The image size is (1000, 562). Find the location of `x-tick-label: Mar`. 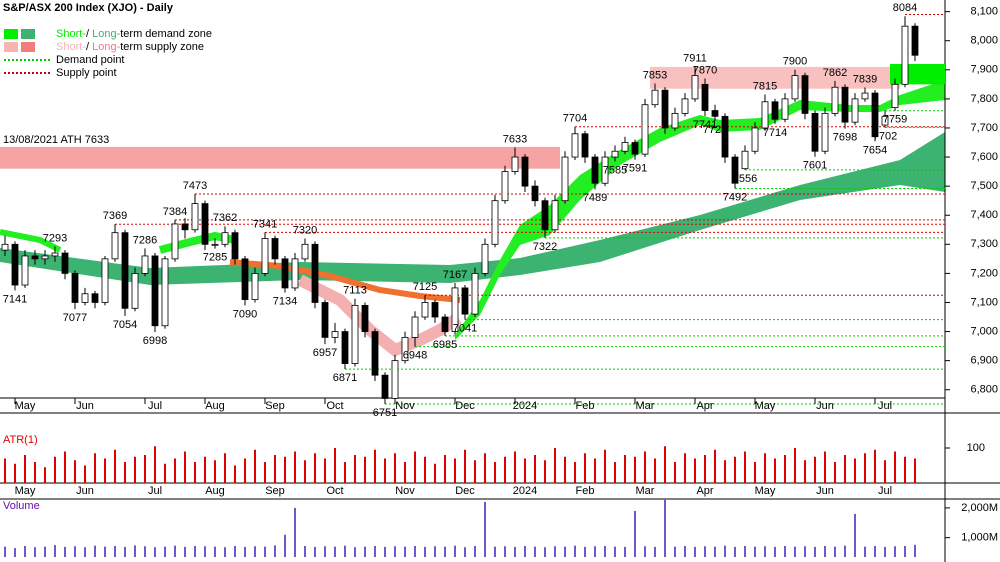

x-tick-label: Mar is located at coordinates (645, 491).